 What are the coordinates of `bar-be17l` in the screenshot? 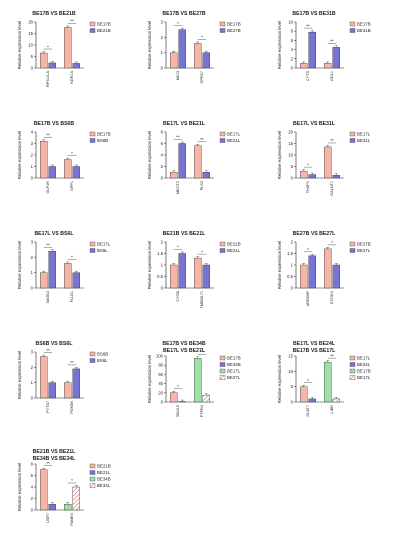 It's located at (336, 400).